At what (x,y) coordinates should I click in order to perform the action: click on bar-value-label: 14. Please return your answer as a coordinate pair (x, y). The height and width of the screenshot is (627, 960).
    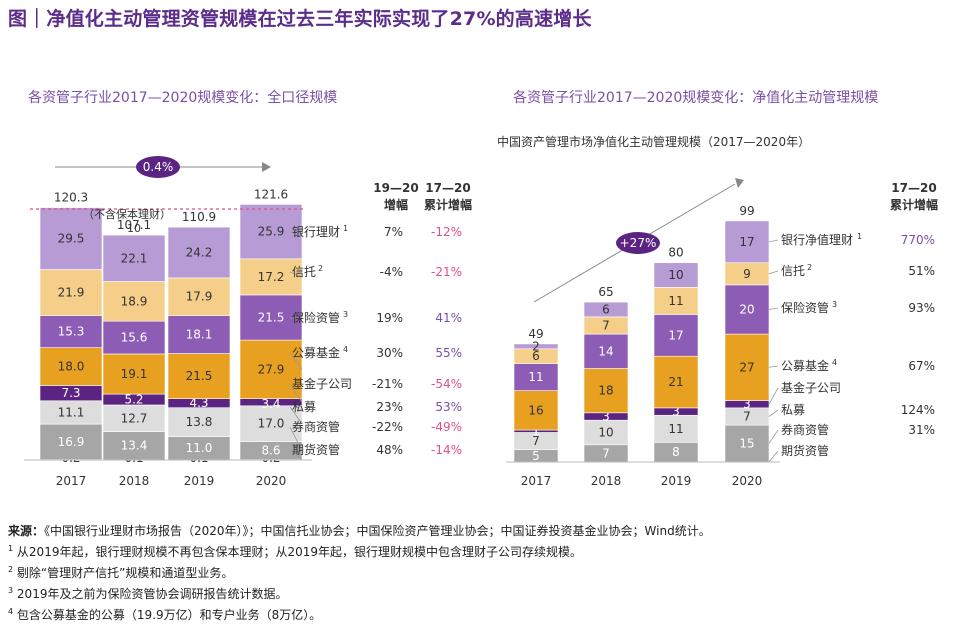
    Looking at the image, I should click on (605, 351).